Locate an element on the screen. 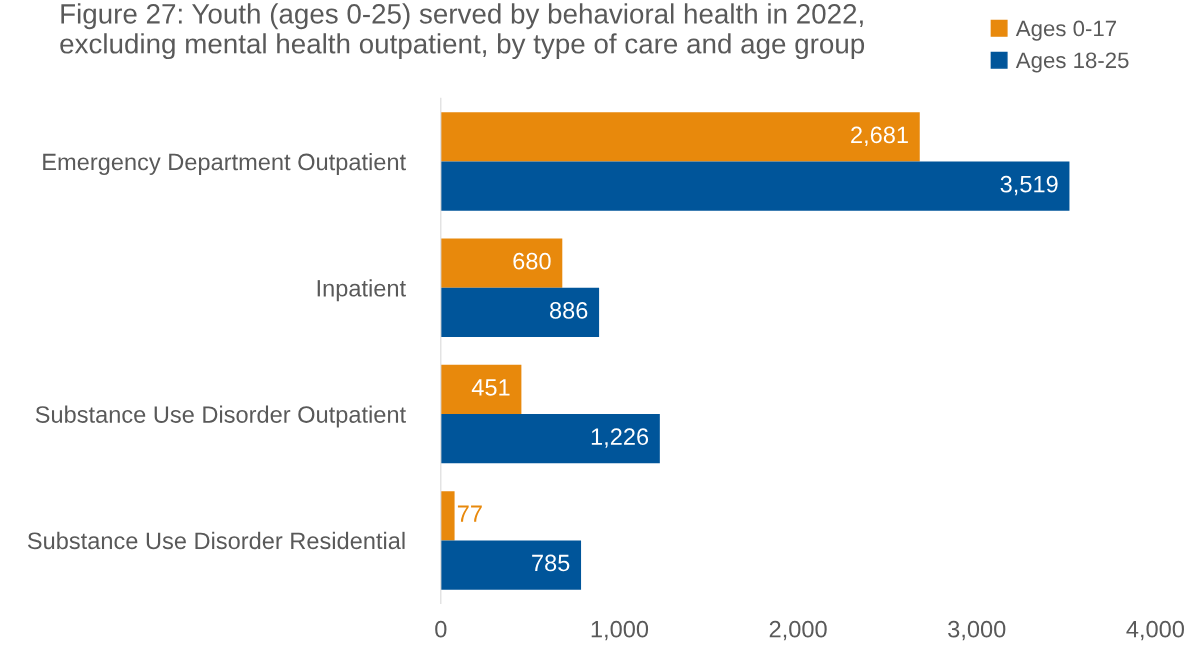 The image size is (1185, 656). legend-label: Ages 18-25 is located at coordinates (1072, 62).